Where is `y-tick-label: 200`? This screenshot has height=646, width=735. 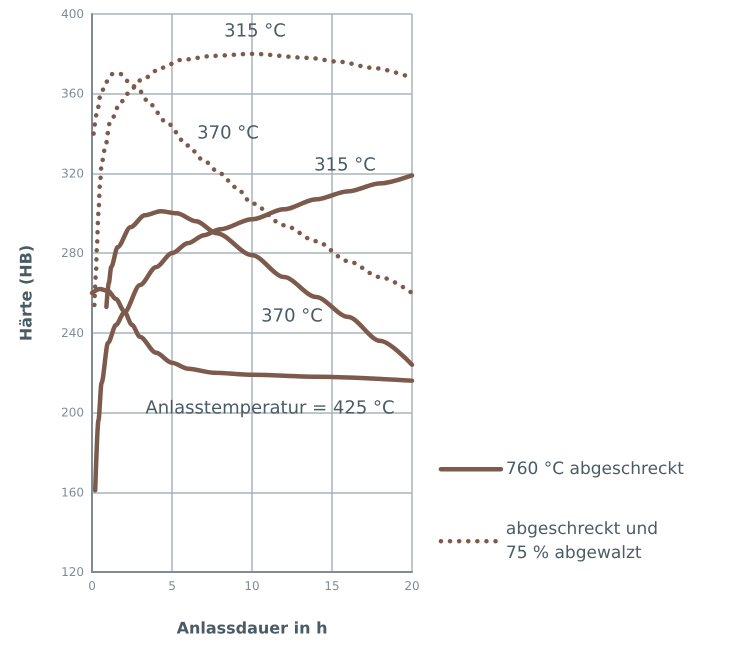 y-tick-label: 200 is located at coordinates (72, 413).